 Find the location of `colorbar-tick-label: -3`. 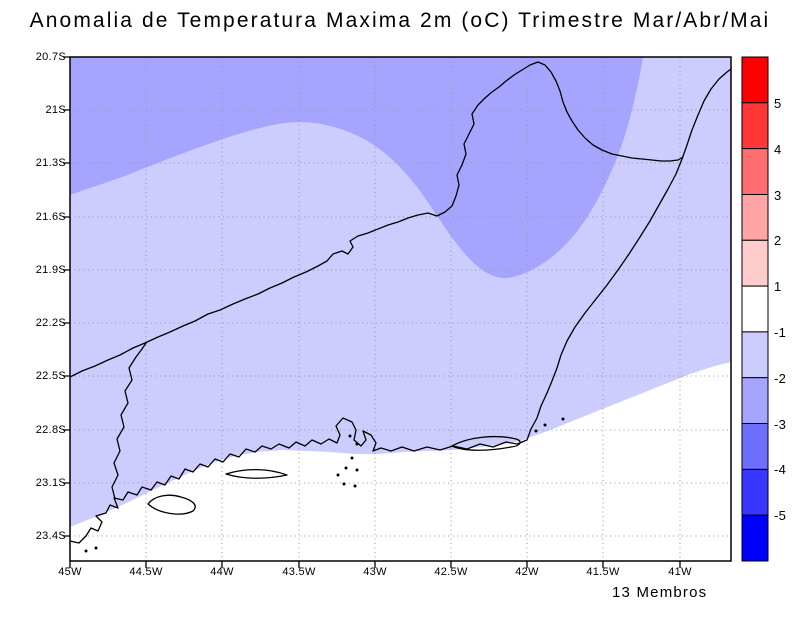

colorbar-tick-label: -3 is located at coordinates (780, 424).